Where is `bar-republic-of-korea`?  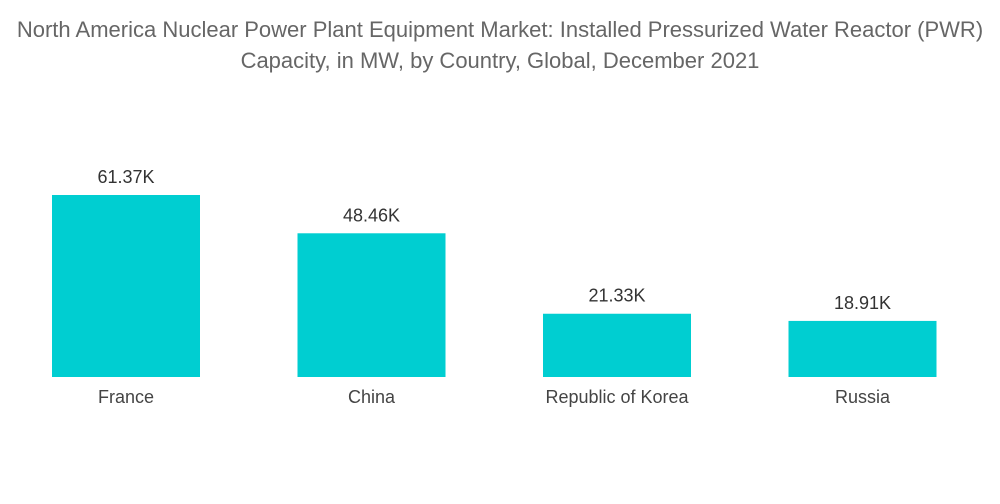 bar-republic-of-korea is located at coordinates (617, 345).